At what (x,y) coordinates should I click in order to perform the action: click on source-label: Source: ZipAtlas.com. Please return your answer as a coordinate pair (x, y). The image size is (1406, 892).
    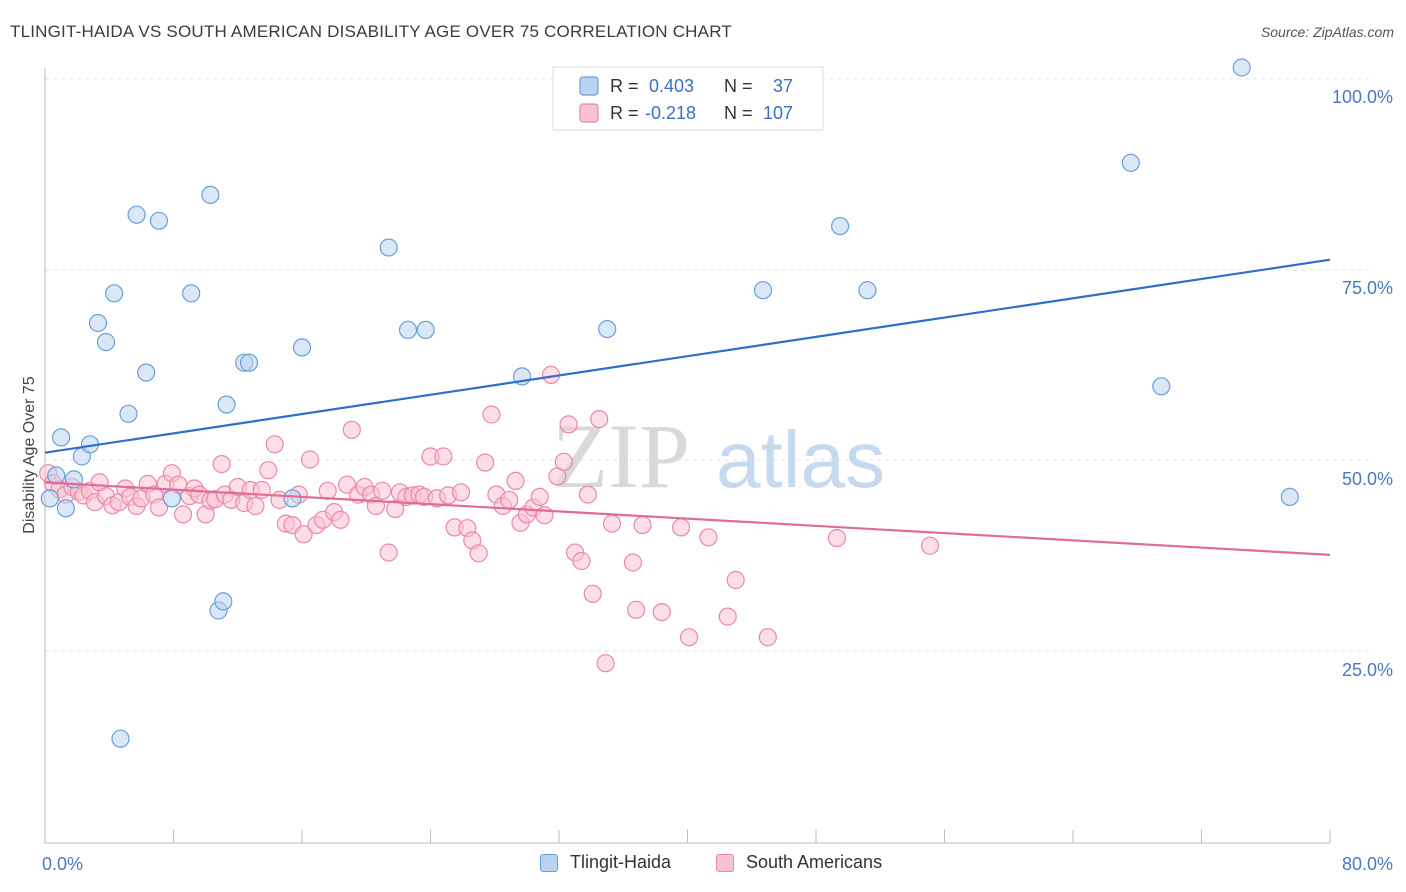
    Looking at the image, I should click on (1327, 32).